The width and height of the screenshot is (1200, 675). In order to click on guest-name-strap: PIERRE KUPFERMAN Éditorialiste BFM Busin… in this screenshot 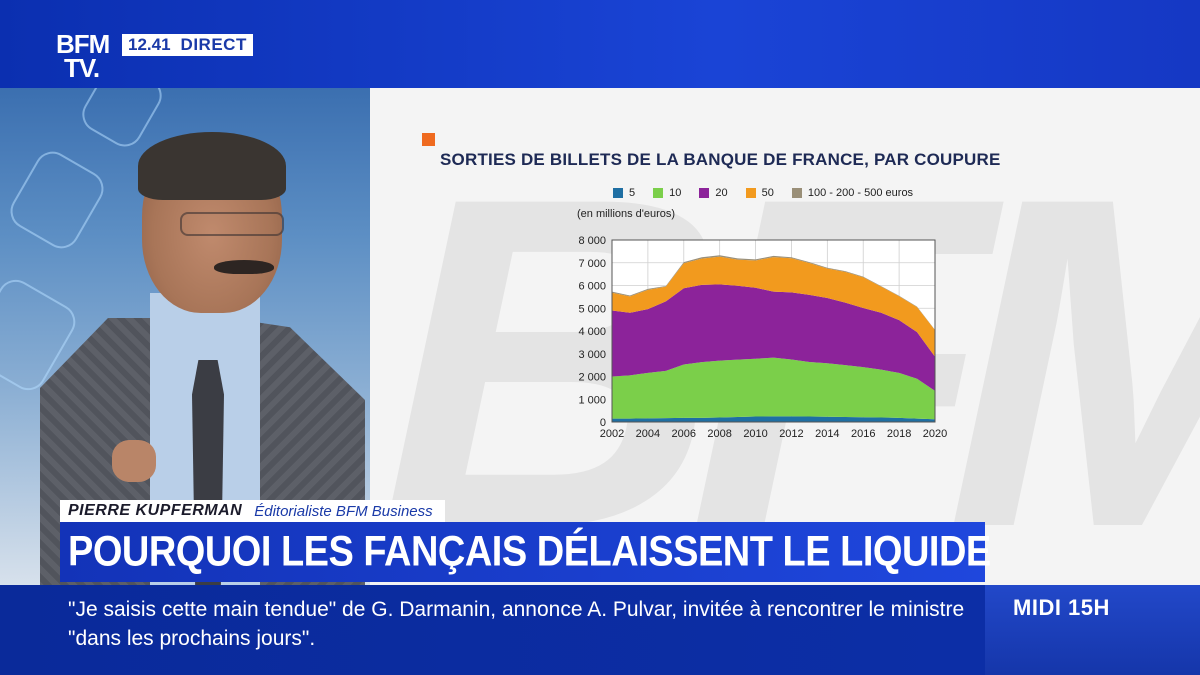, I will do `click(252, 511)`.